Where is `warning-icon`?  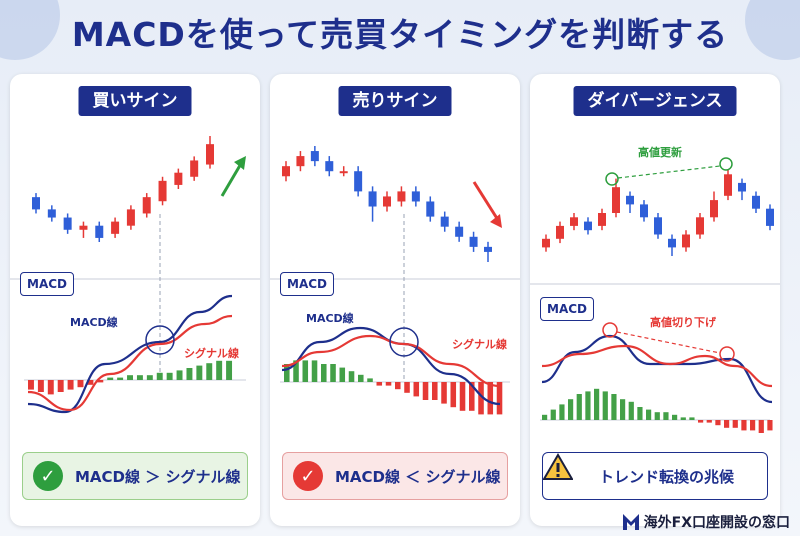 warning-icon is located at coordinates (565, 472).